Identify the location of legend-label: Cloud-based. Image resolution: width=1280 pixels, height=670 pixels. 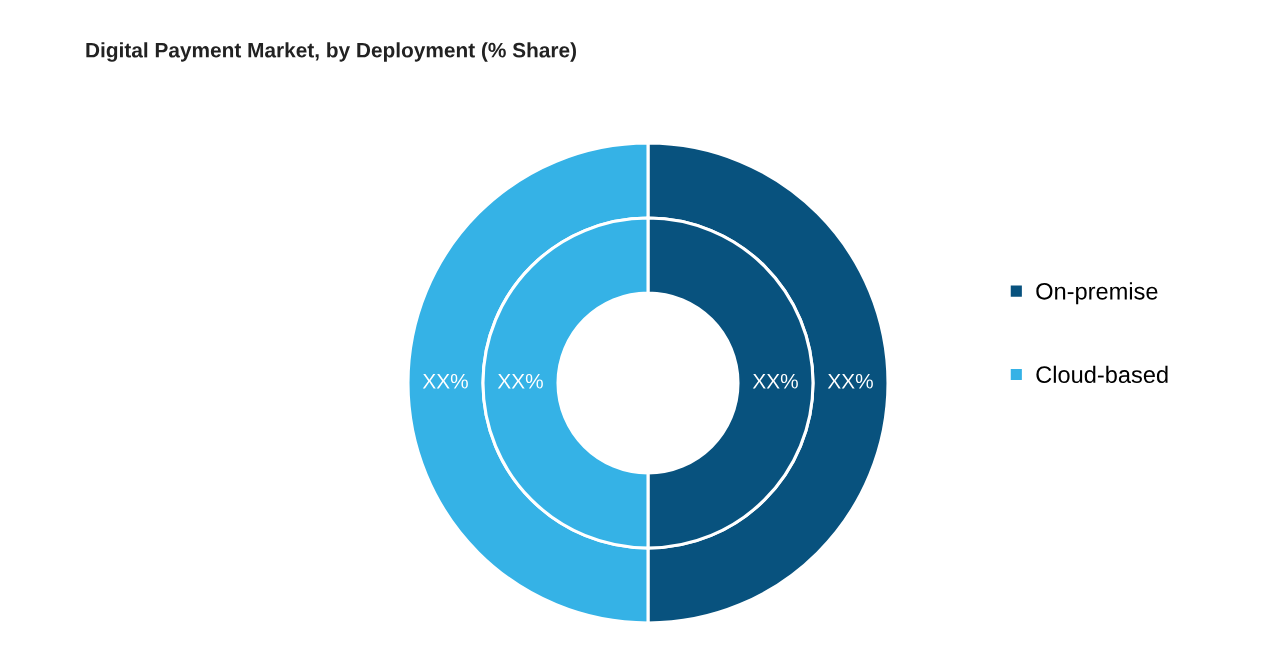
(1102, 374).